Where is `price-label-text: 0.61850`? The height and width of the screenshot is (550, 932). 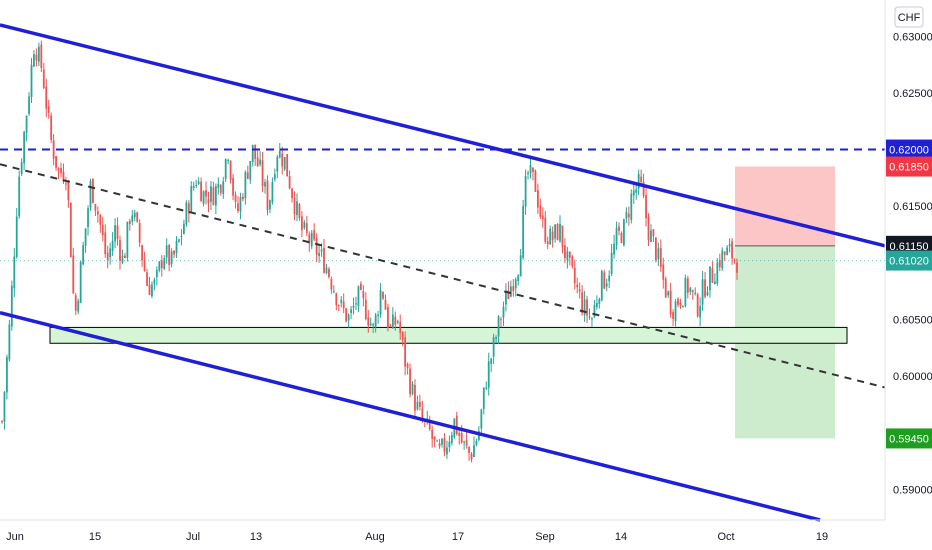
price-label-text: 0.61850 is located at coordinates (909, 168).